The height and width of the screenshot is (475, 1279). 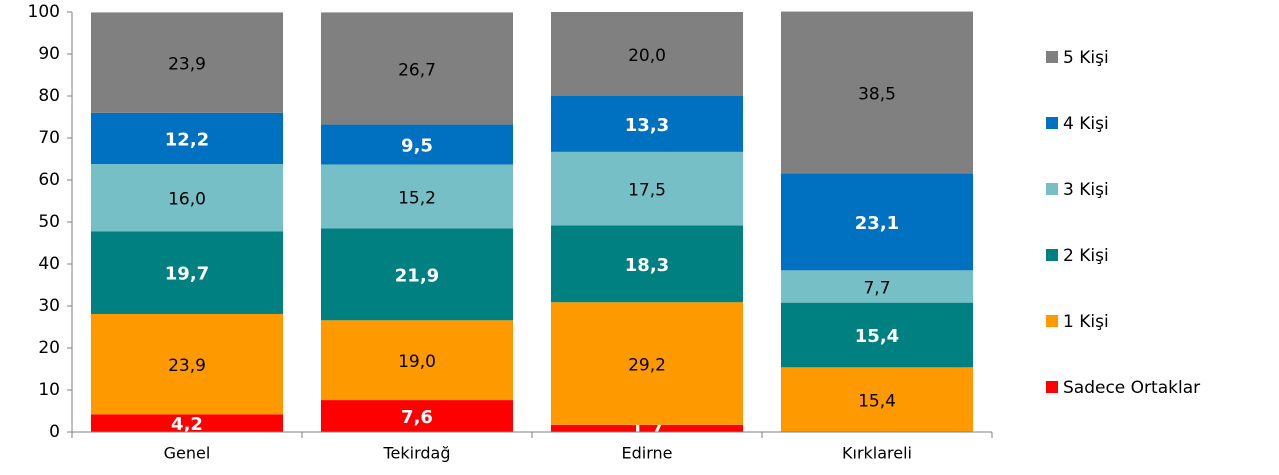 What do you see at coordinates (49, 180) in the screenshot?
I see `y-tick-label: 60` at bounding box center [49, 180].